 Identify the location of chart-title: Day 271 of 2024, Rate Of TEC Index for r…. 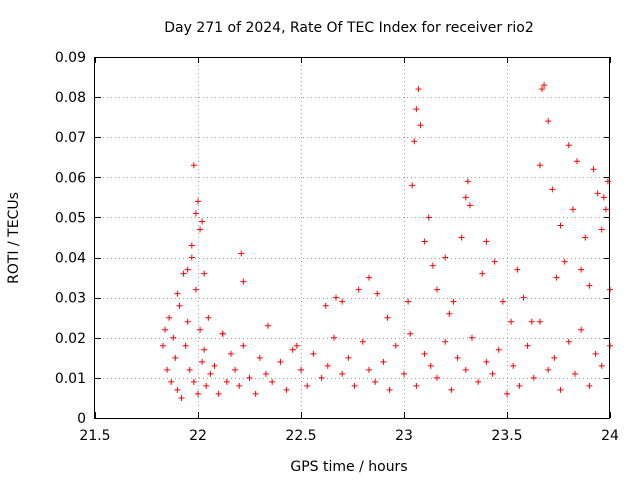
(349, 28).